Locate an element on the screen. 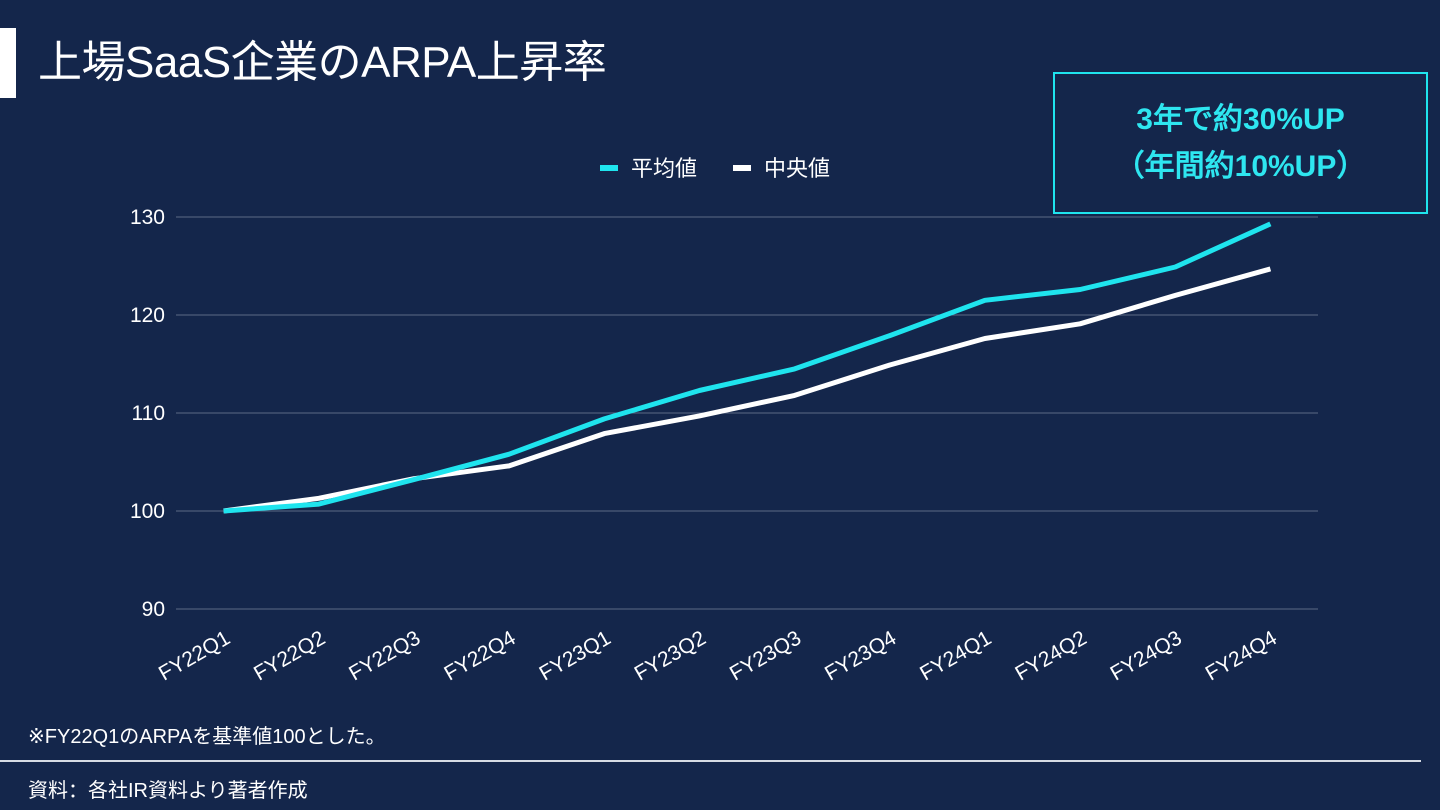 This screenshot has width=1440, height=810. x-tick-label: FY22Q3 is located at coordinates (384, 655).